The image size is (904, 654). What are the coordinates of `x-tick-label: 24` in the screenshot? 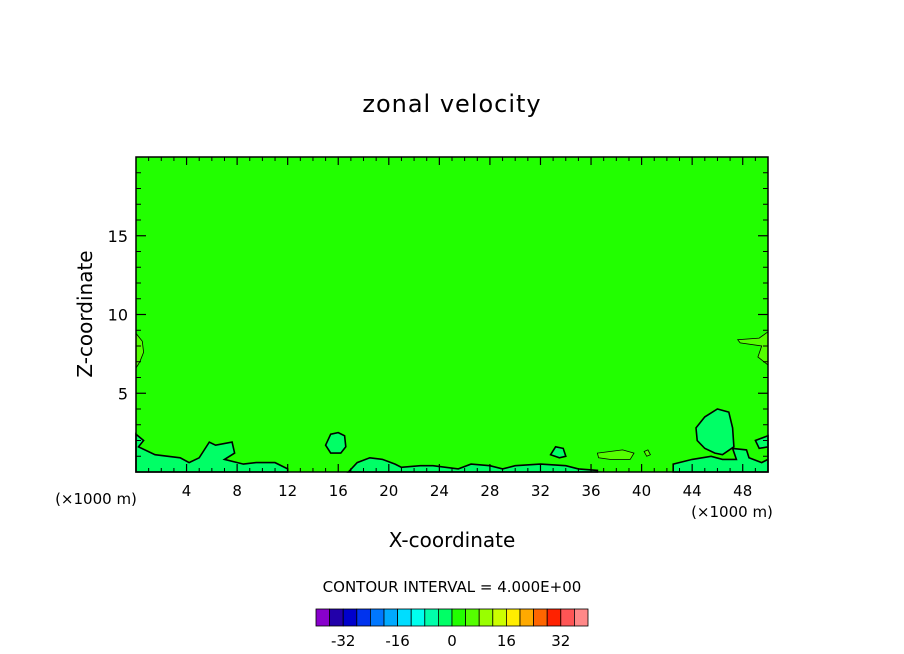 It's located at (439, 491).